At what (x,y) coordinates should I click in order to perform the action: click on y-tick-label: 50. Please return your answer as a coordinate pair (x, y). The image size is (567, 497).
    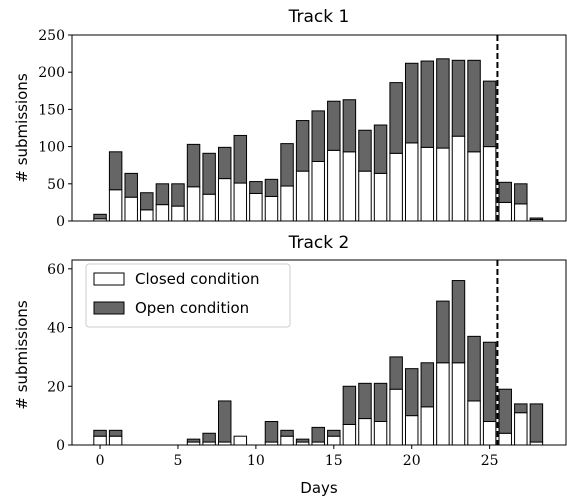
    Looking at the image, I should click on (56, 185).